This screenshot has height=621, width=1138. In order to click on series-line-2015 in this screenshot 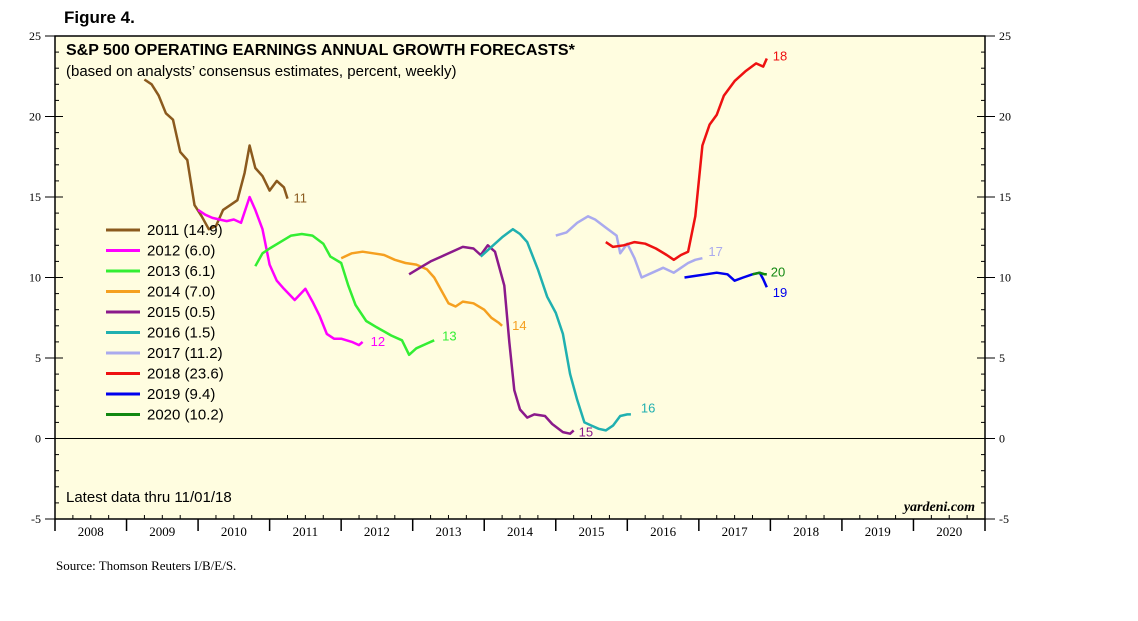, I will do `click(491, 339)`.